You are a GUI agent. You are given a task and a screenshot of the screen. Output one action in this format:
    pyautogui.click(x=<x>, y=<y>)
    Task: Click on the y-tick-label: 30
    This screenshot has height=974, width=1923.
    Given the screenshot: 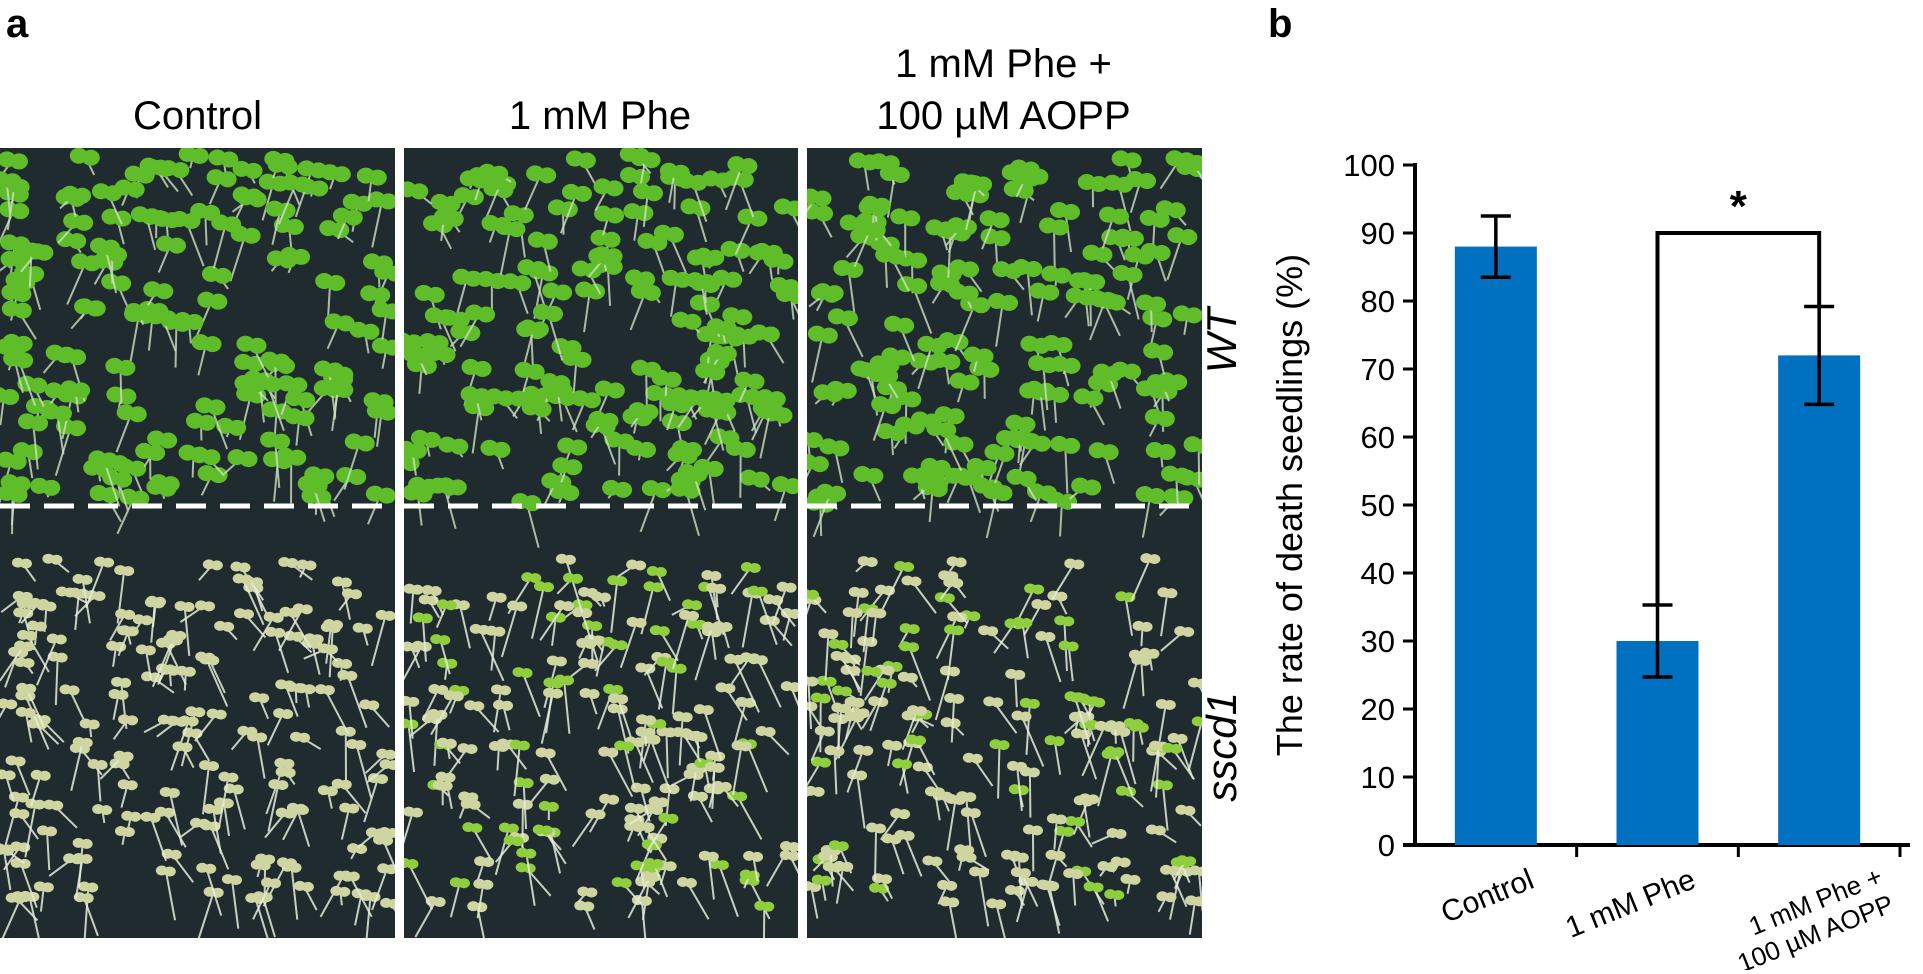 What is the action you would take?
    pyautogui.click(x=1378, y=641)
    